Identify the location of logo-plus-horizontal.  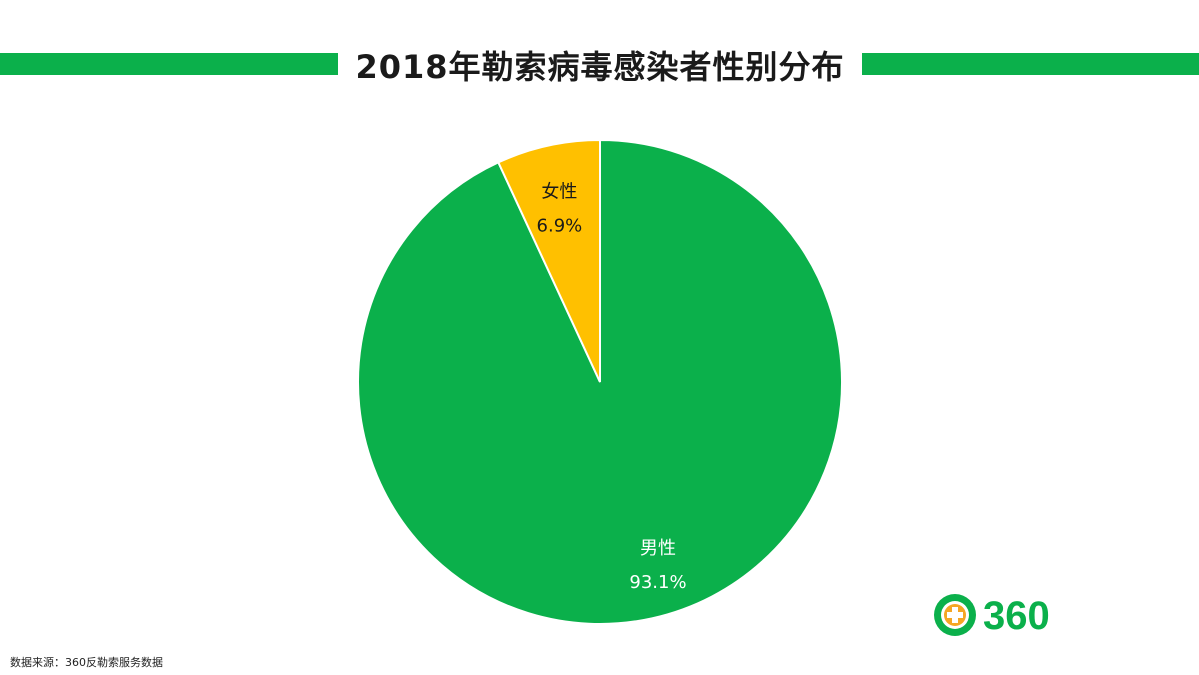
(955, 615).